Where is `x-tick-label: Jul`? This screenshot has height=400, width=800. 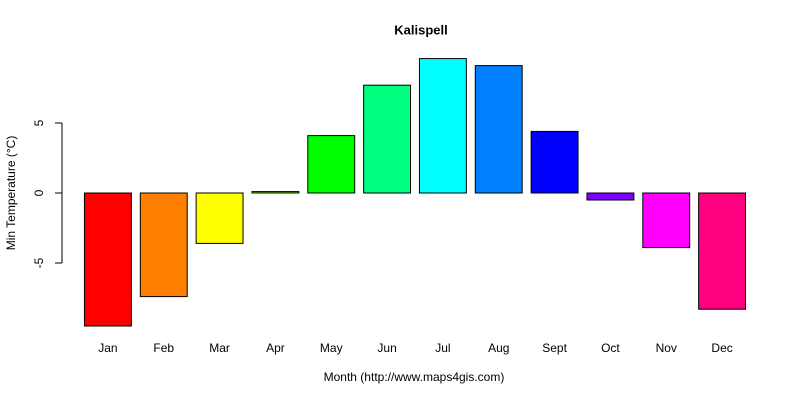 x-tick-label: Jul is located at coordinates (442, 348).